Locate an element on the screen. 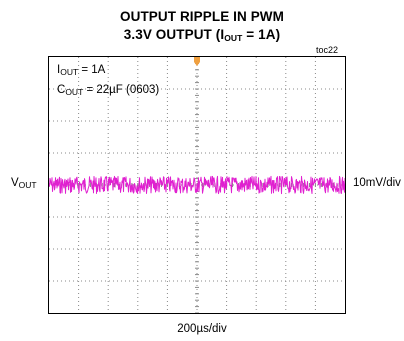 The width and height of the screenshot is (404, 341). load-current-annotation: IOUT = 1A is located at coordinates (81, 70).